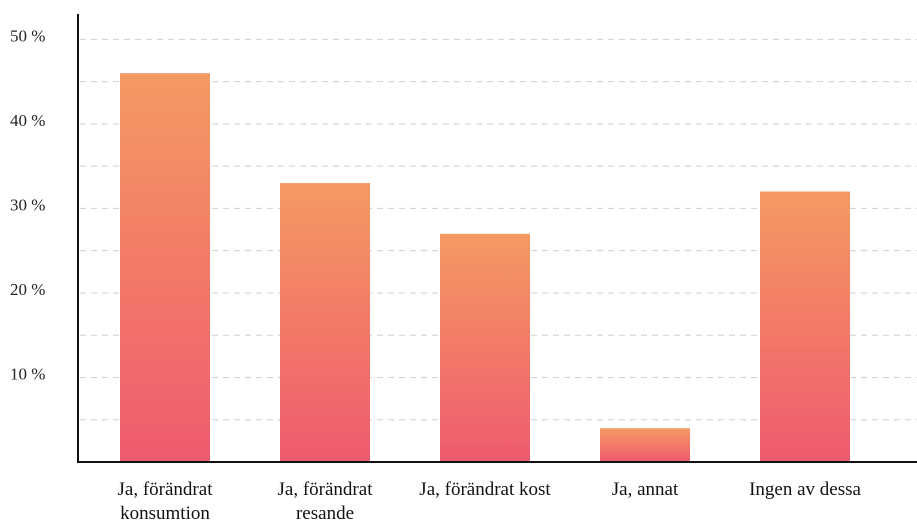  What do you see at coordinates (27, 204) in the screenshot?
I see `y-tick-label: 30 %` at bounding box center [27, 204].